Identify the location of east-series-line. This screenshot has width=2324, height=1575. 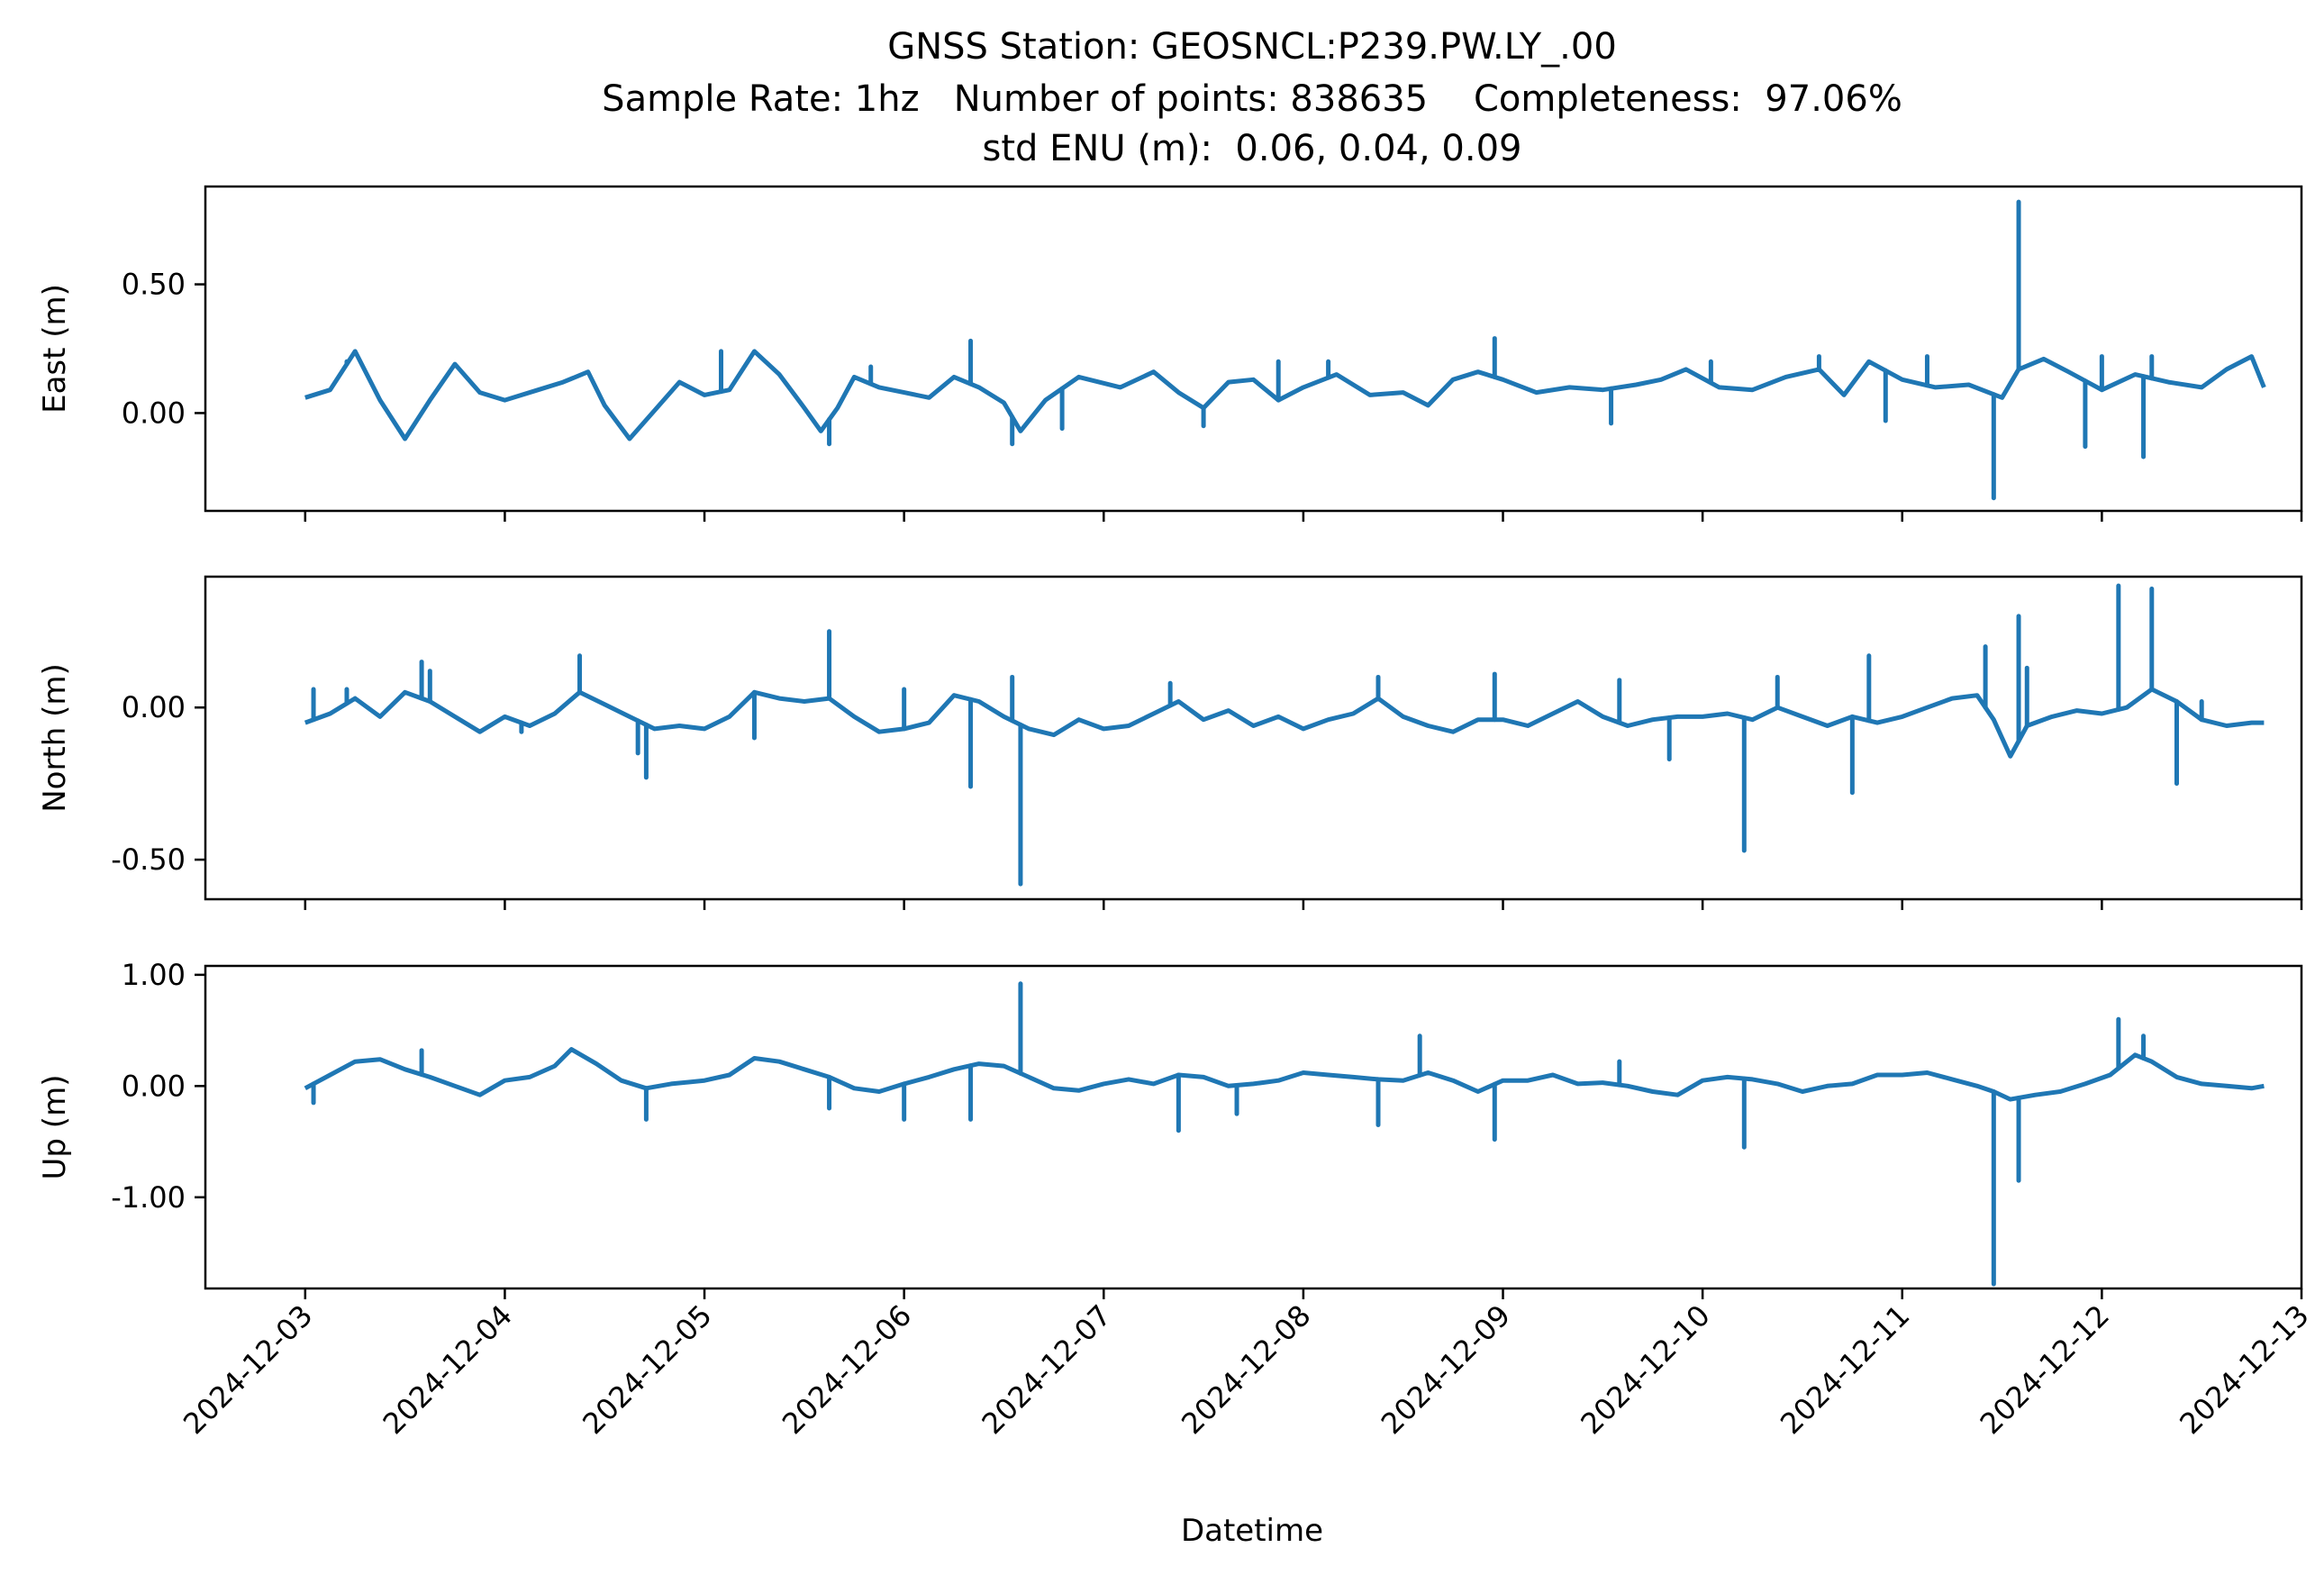
(1285, 395).